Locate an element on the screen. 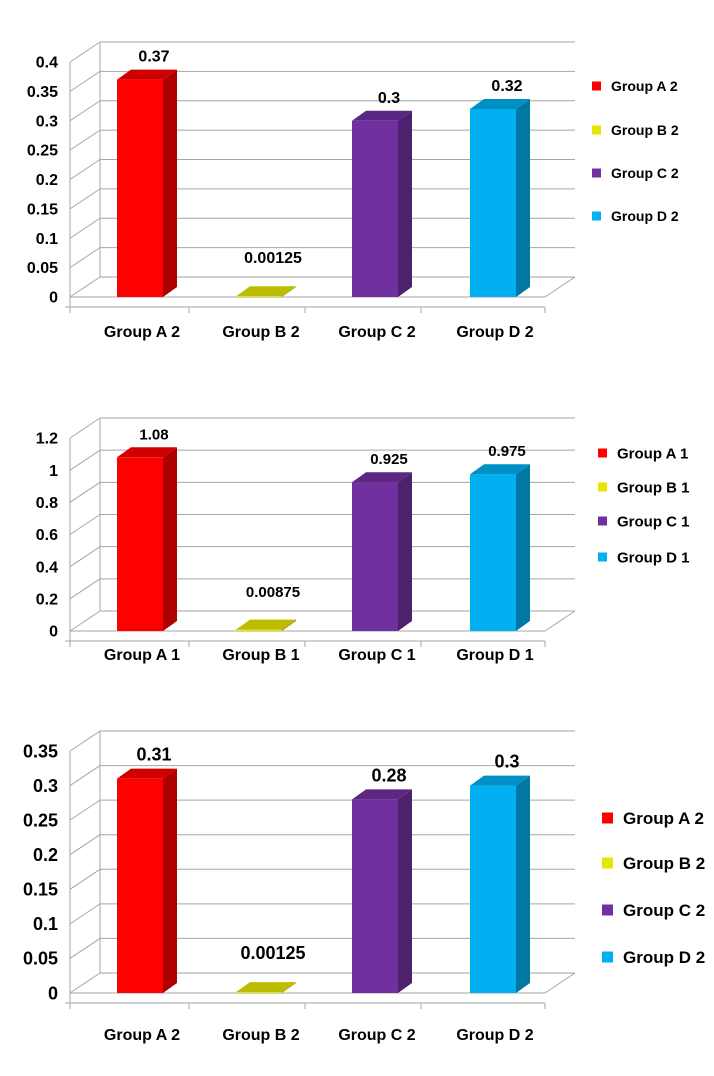  data-label: 0.31 is located at coordinates (153, 755).